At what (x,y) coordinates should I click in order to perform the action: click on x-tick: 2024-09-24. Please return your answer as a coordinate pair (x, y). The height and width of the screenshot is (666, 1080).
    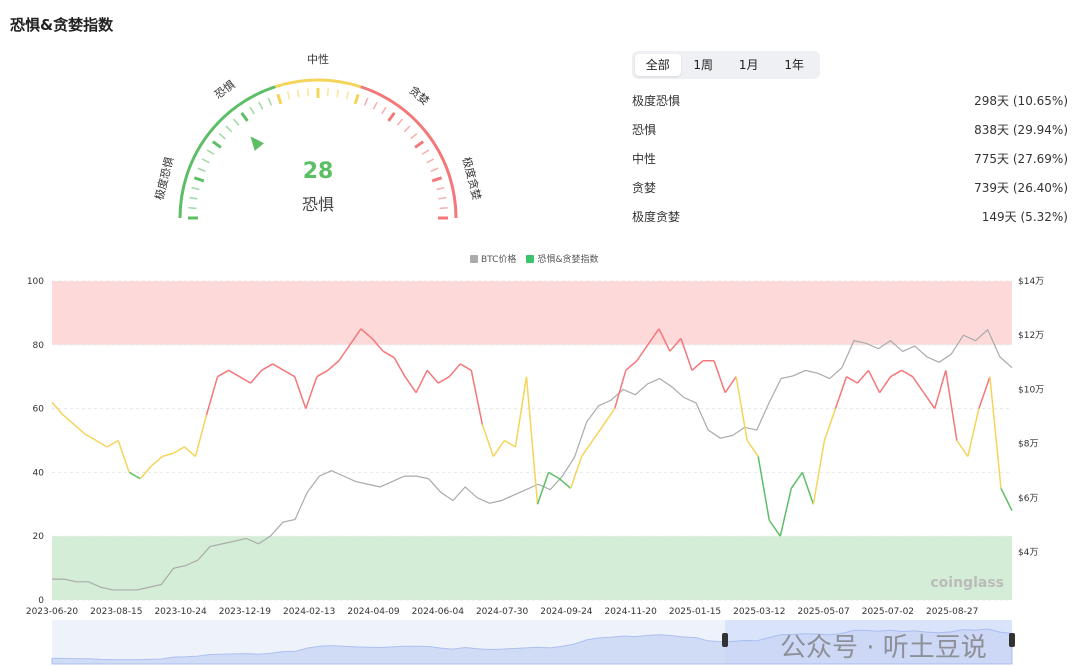
    Looking at the image, I should click on (566, 612).